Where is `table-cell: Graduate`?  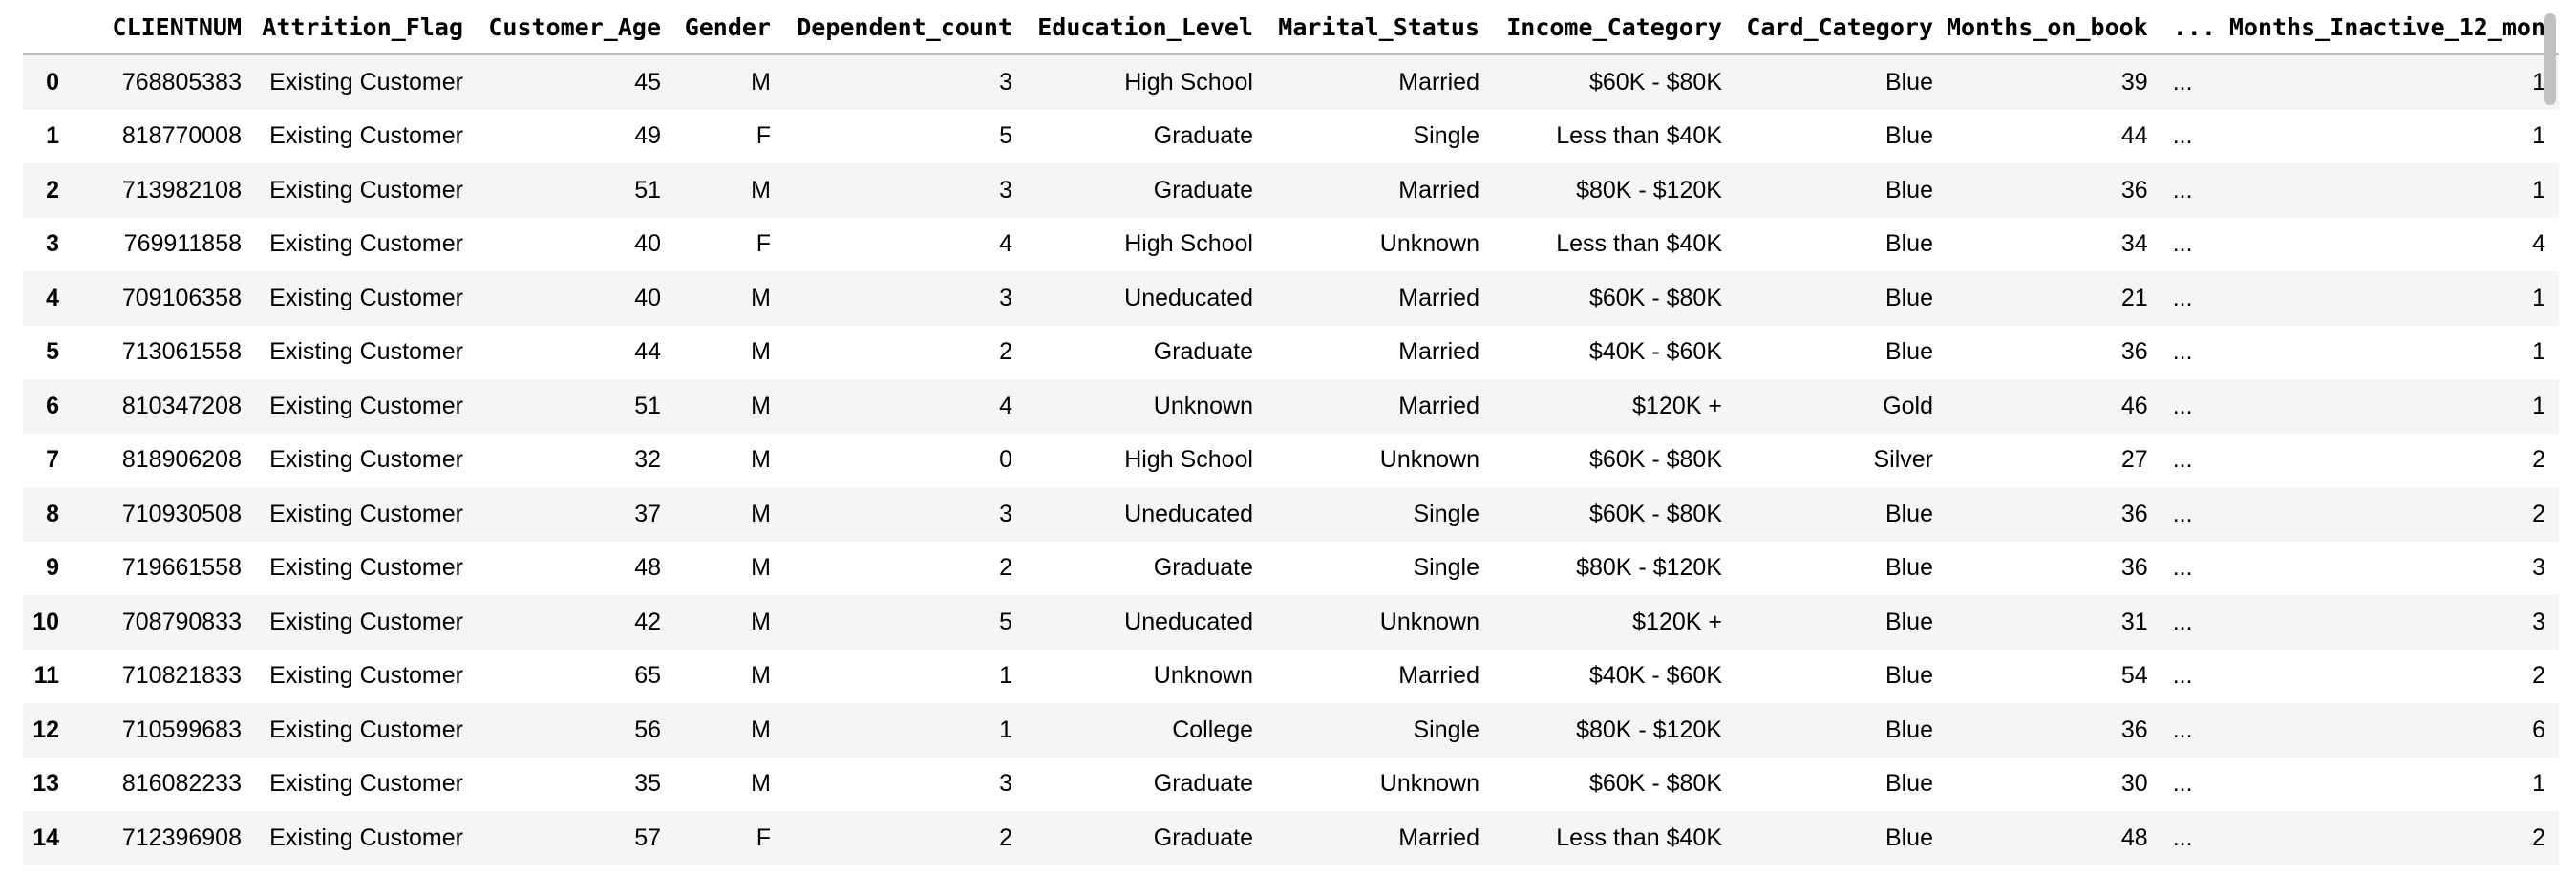
table-cell: Graduate is located at coordinates (1203, 189).